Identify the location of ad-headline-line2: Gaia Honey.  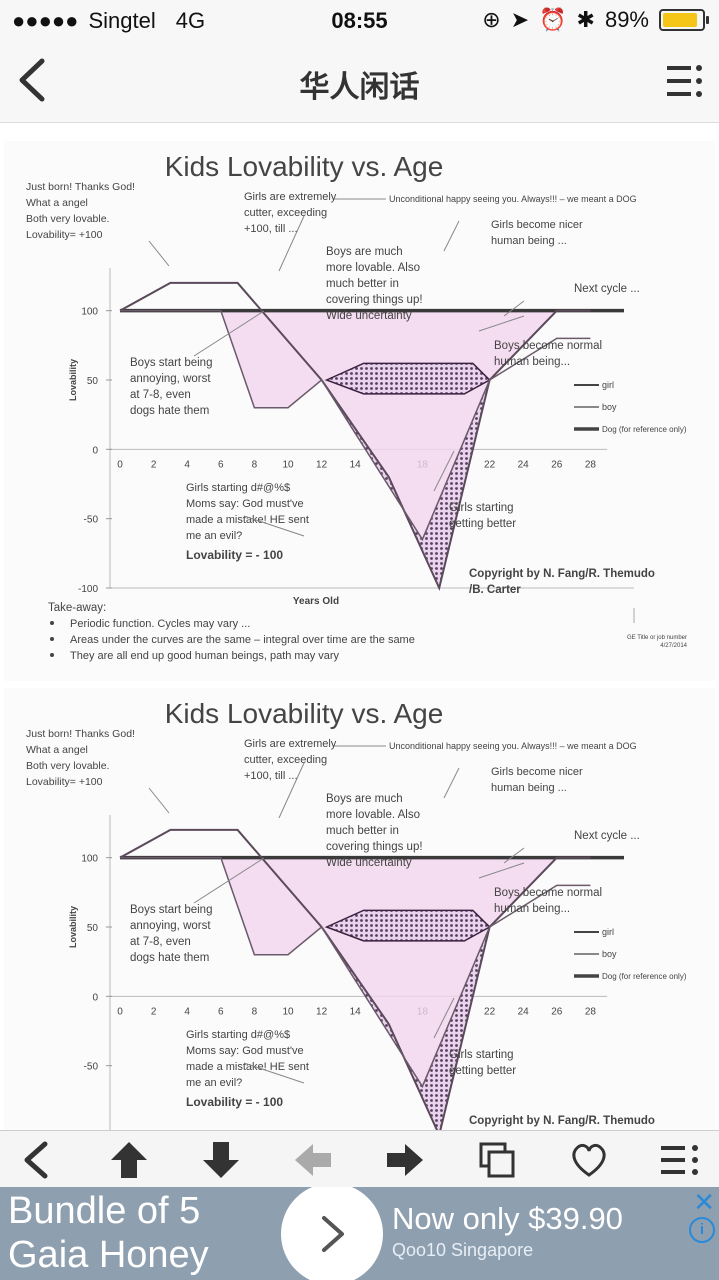
(108, 1255).